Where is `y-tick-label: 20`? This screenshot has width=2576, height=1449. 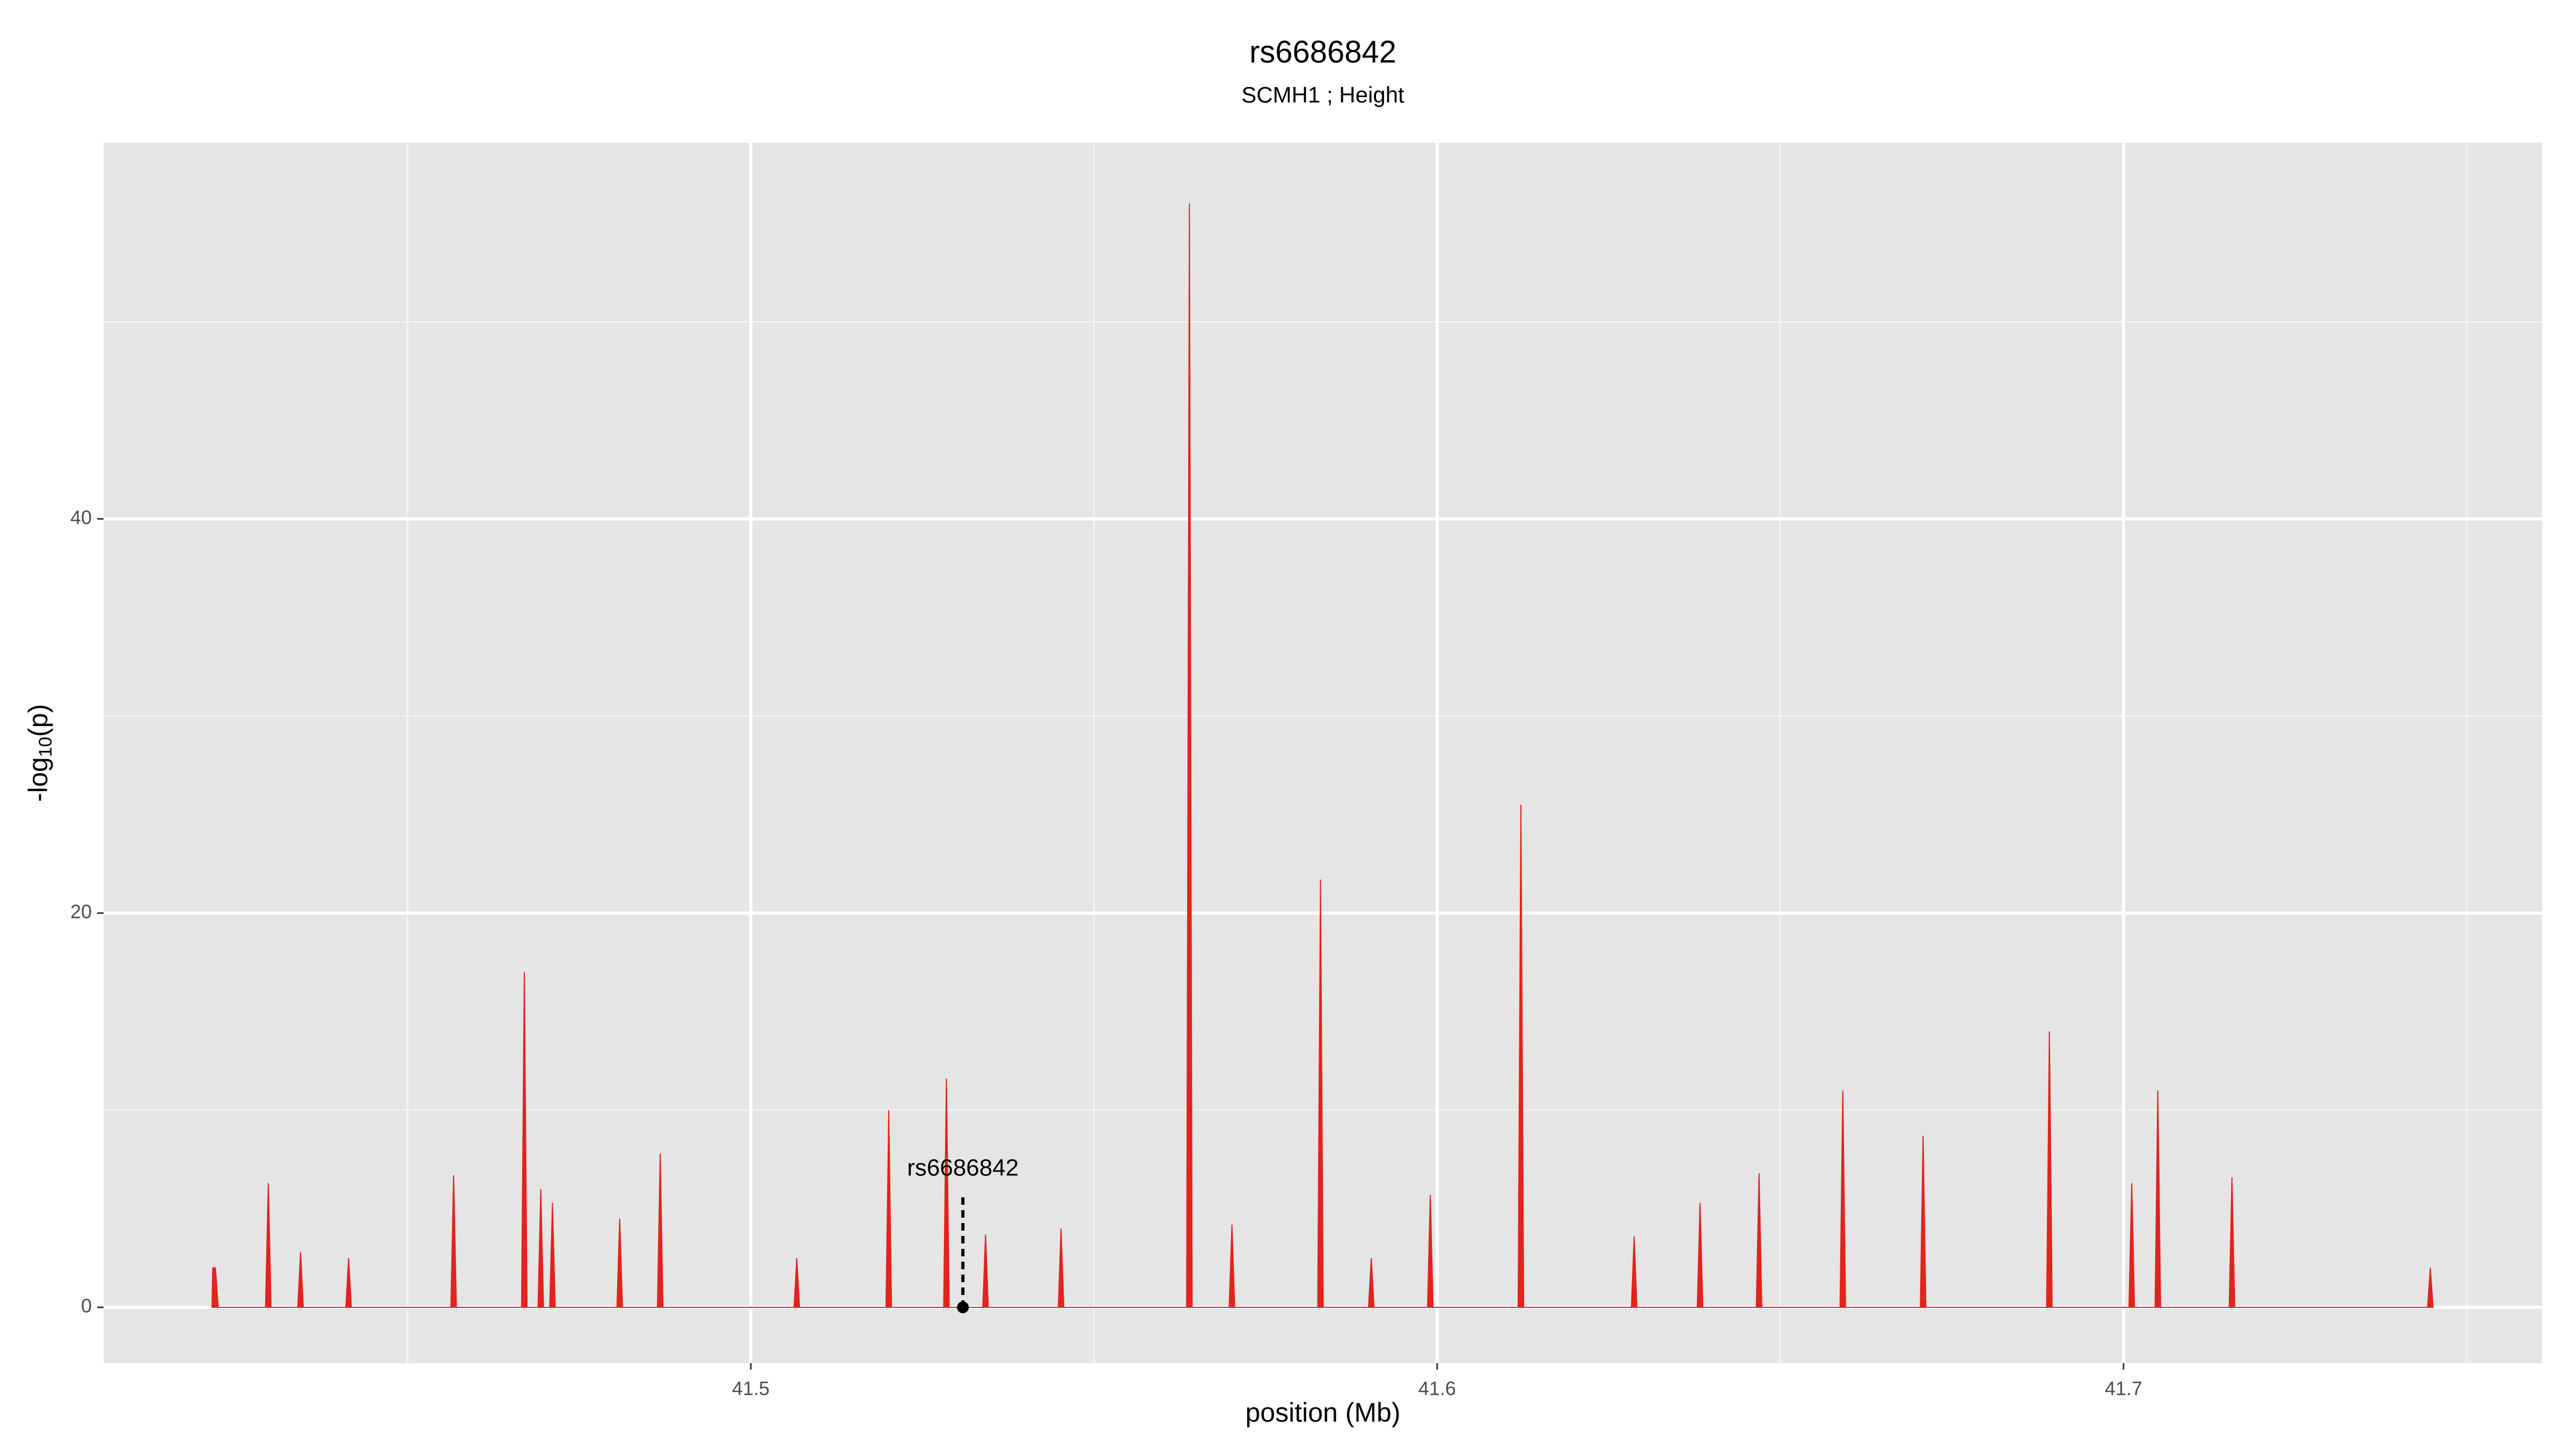
y-tick-label: 20 is located at coordinates (81, 912).